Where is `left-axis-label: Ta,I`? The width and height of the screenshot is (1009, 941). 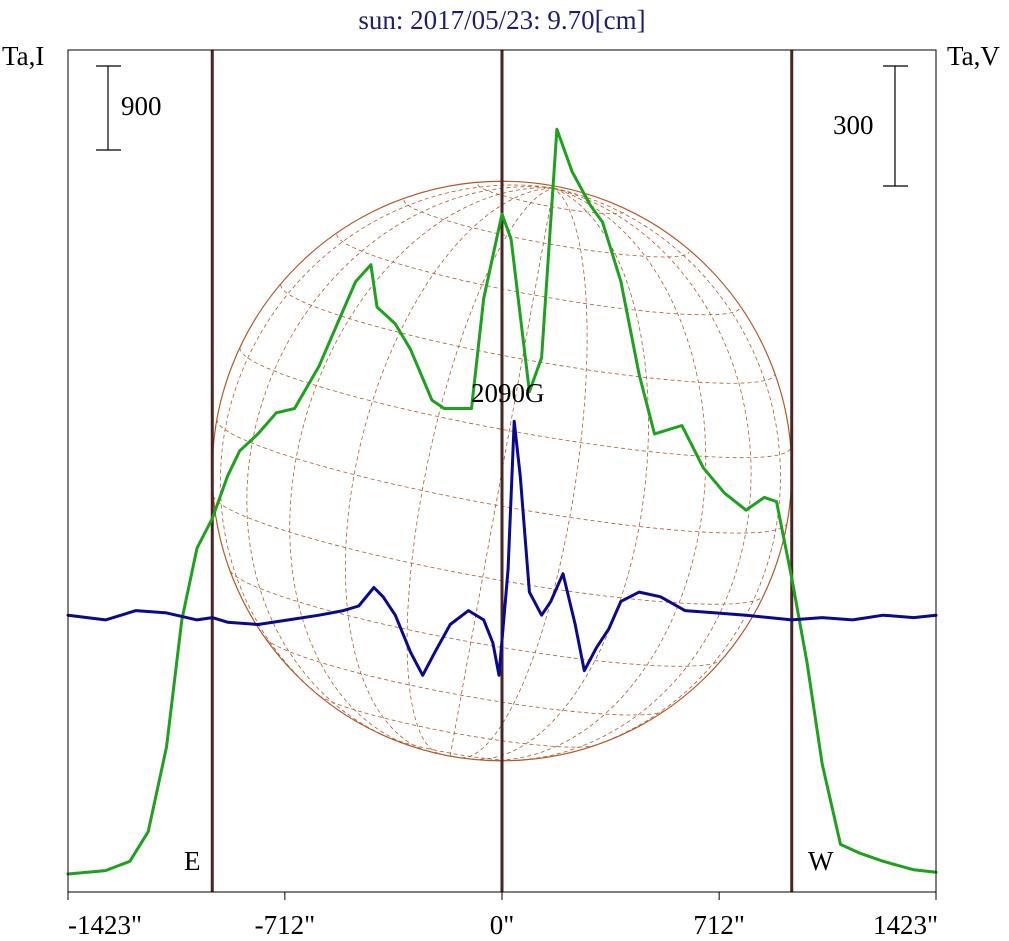
left-axis-label: Ta,I is located at coordinates (23, 56).